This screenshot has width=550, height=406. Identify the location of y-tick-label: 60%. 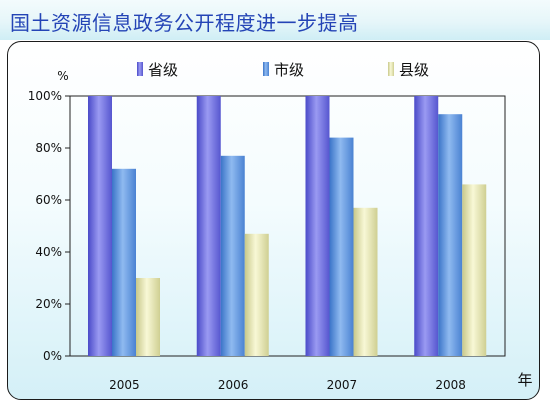
(48, 200).